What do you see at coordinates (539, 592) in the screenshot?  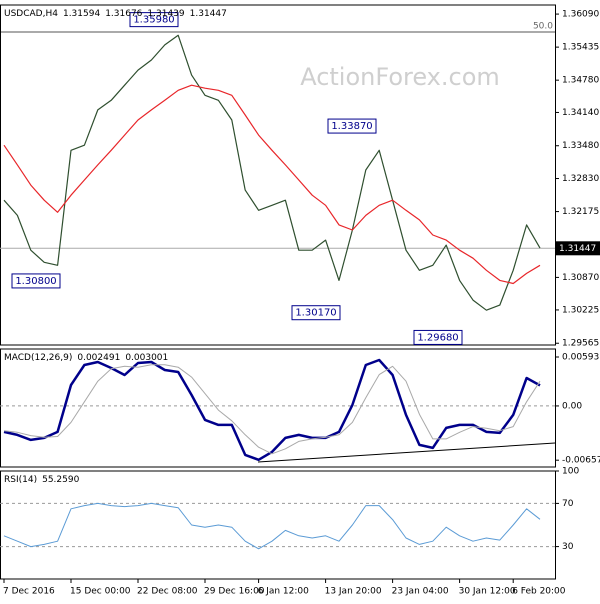 I see `x-tick-label: 6 Feb 20:00` at bounding box center [539, 592].